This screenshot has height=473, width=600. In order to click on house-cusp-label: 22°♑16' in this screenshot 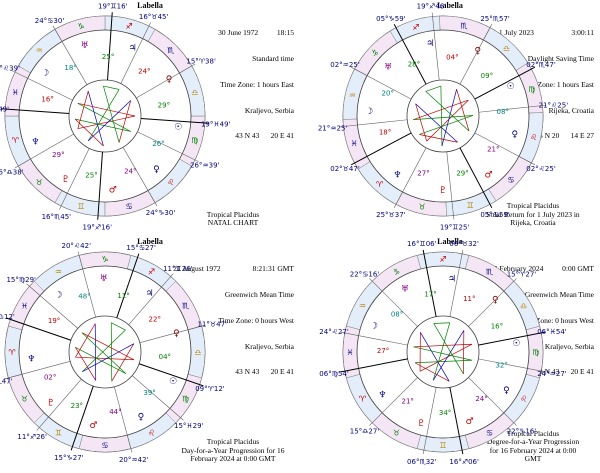, I will do `click(522, 431)`.